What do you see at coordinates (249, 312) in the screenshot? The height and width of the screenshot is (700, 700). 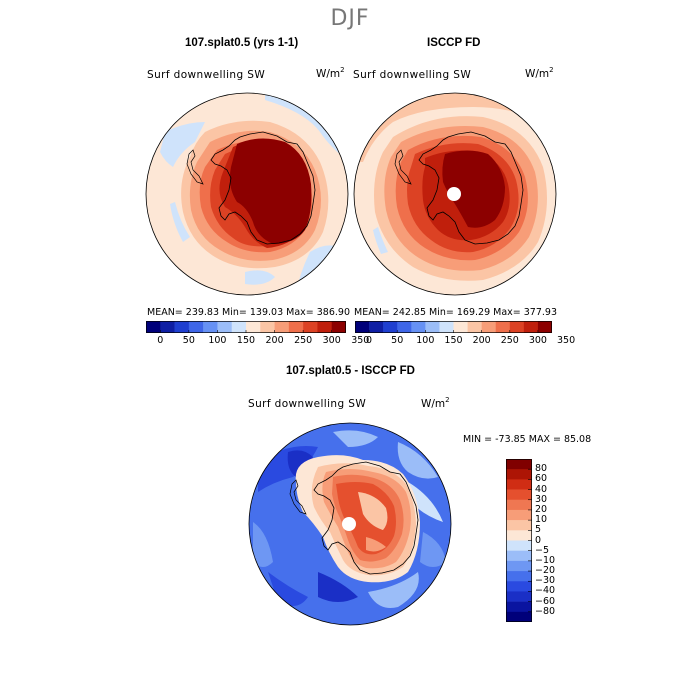 I see `panel-1-stats: MEAN= 239.83 Min= 139.03 Max= 386.90` at bounding box center [249, 312].